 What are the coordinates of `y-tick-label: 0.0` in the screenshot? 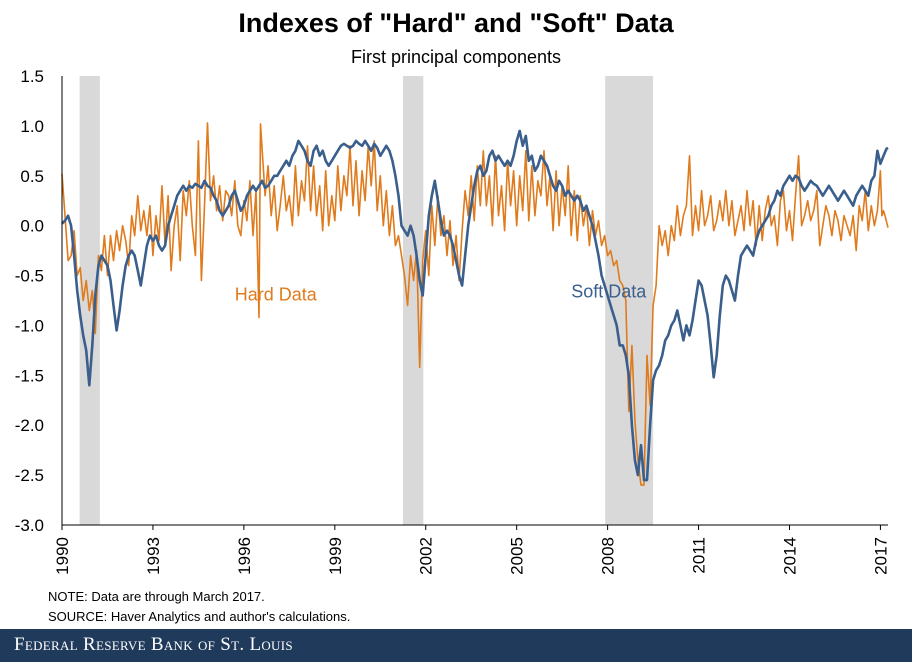 It's located at (32, 226).